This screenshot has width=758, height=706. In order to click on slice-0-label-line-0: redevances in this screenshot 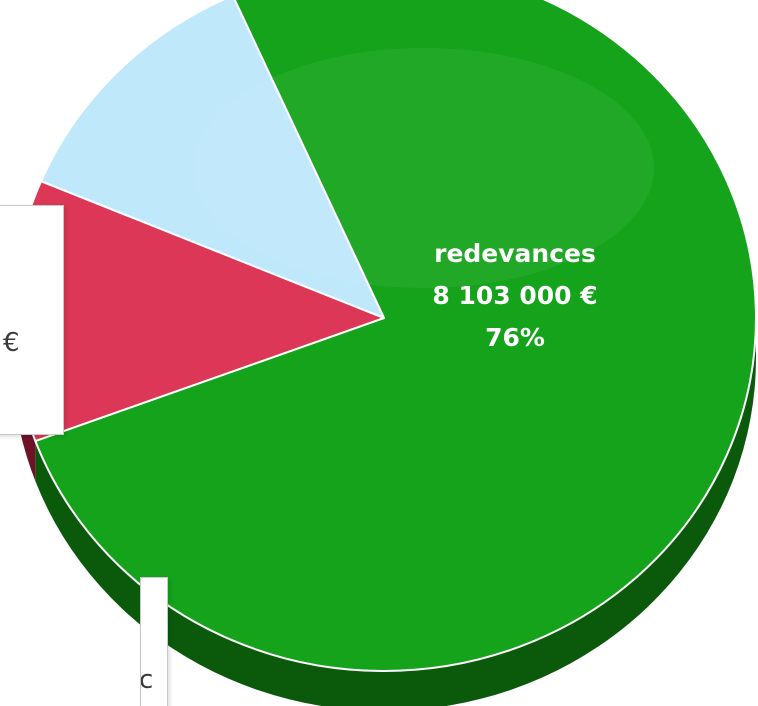, I will do `click(515, 253)`.